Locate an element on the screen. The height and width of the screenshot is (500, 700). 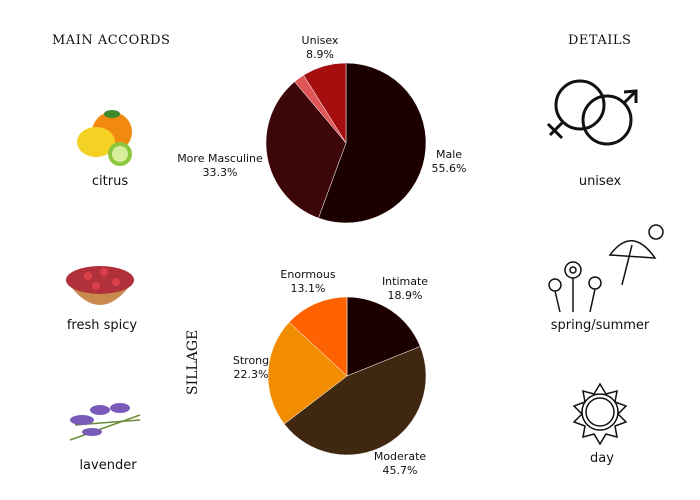
gender-pie is located at coordinates (346, 143).